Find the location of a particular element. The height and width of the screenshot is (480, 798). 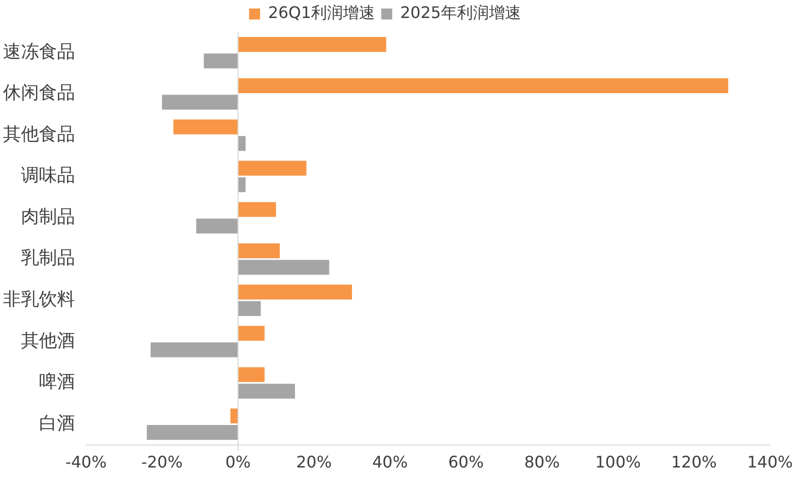

x-tick-label: 120% is located at coordinates (694, 462).